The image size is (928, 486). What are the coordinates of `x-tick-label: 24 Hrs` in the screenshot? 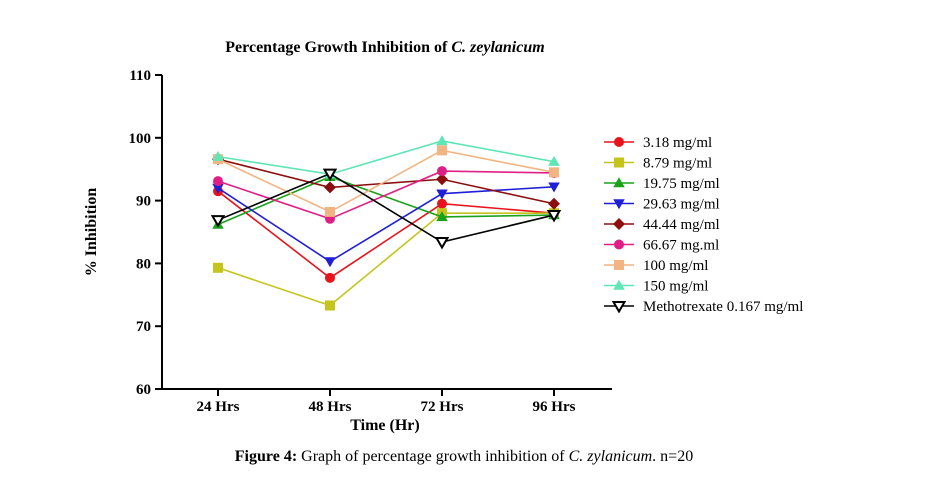 It's located at (218, 407).